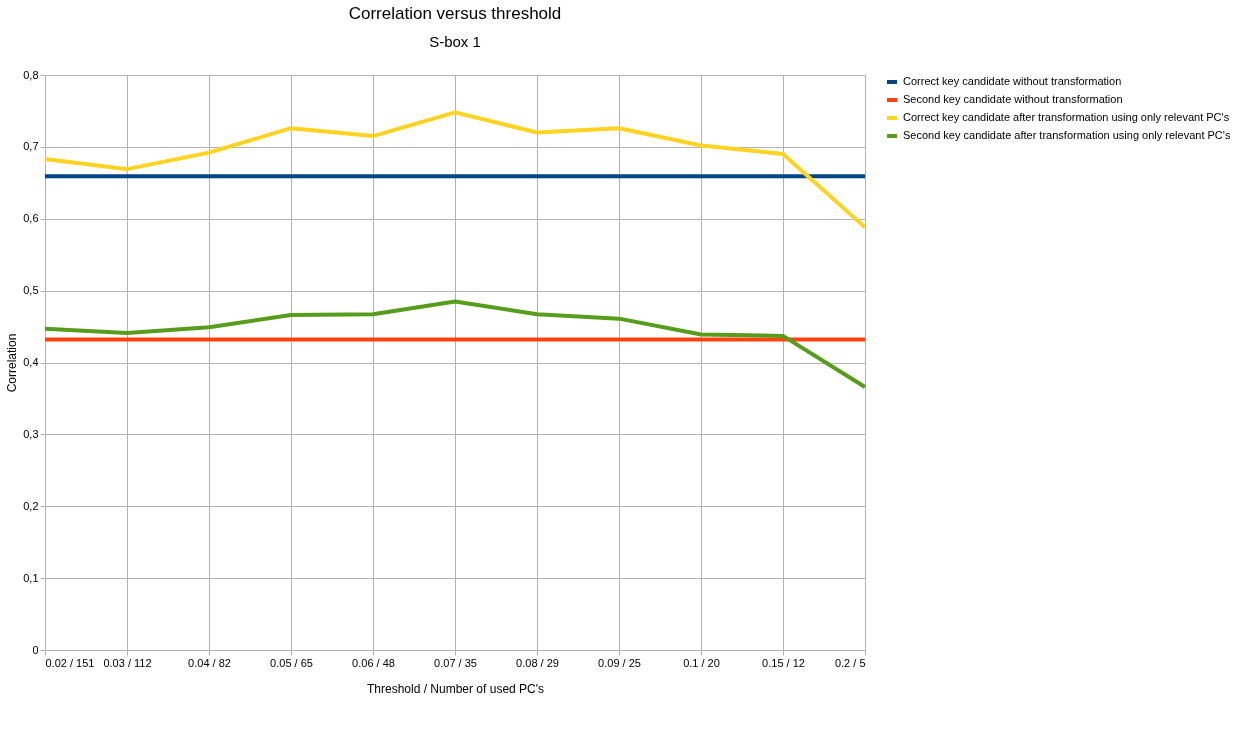 The height and width of the screenshot is (755, 1248). Describe the element at coordinates (1066, 117) in the screenshot. I see `legend-label: Correct key candidate after transformation using only relevant PC's` at that location.